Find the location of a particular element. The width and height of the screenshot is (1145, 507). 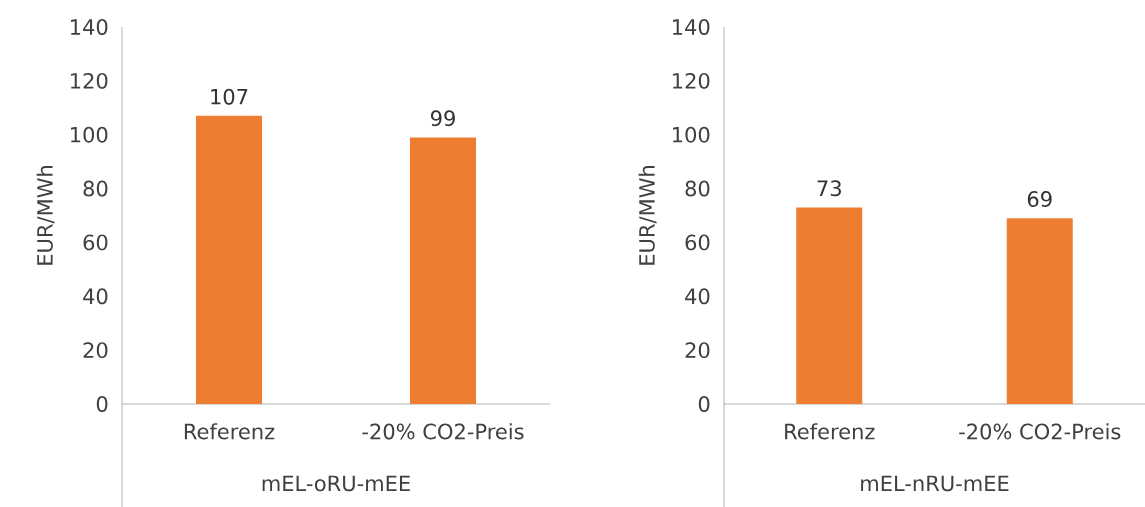

data-label: 69 is located at coordinates (1039, 199).